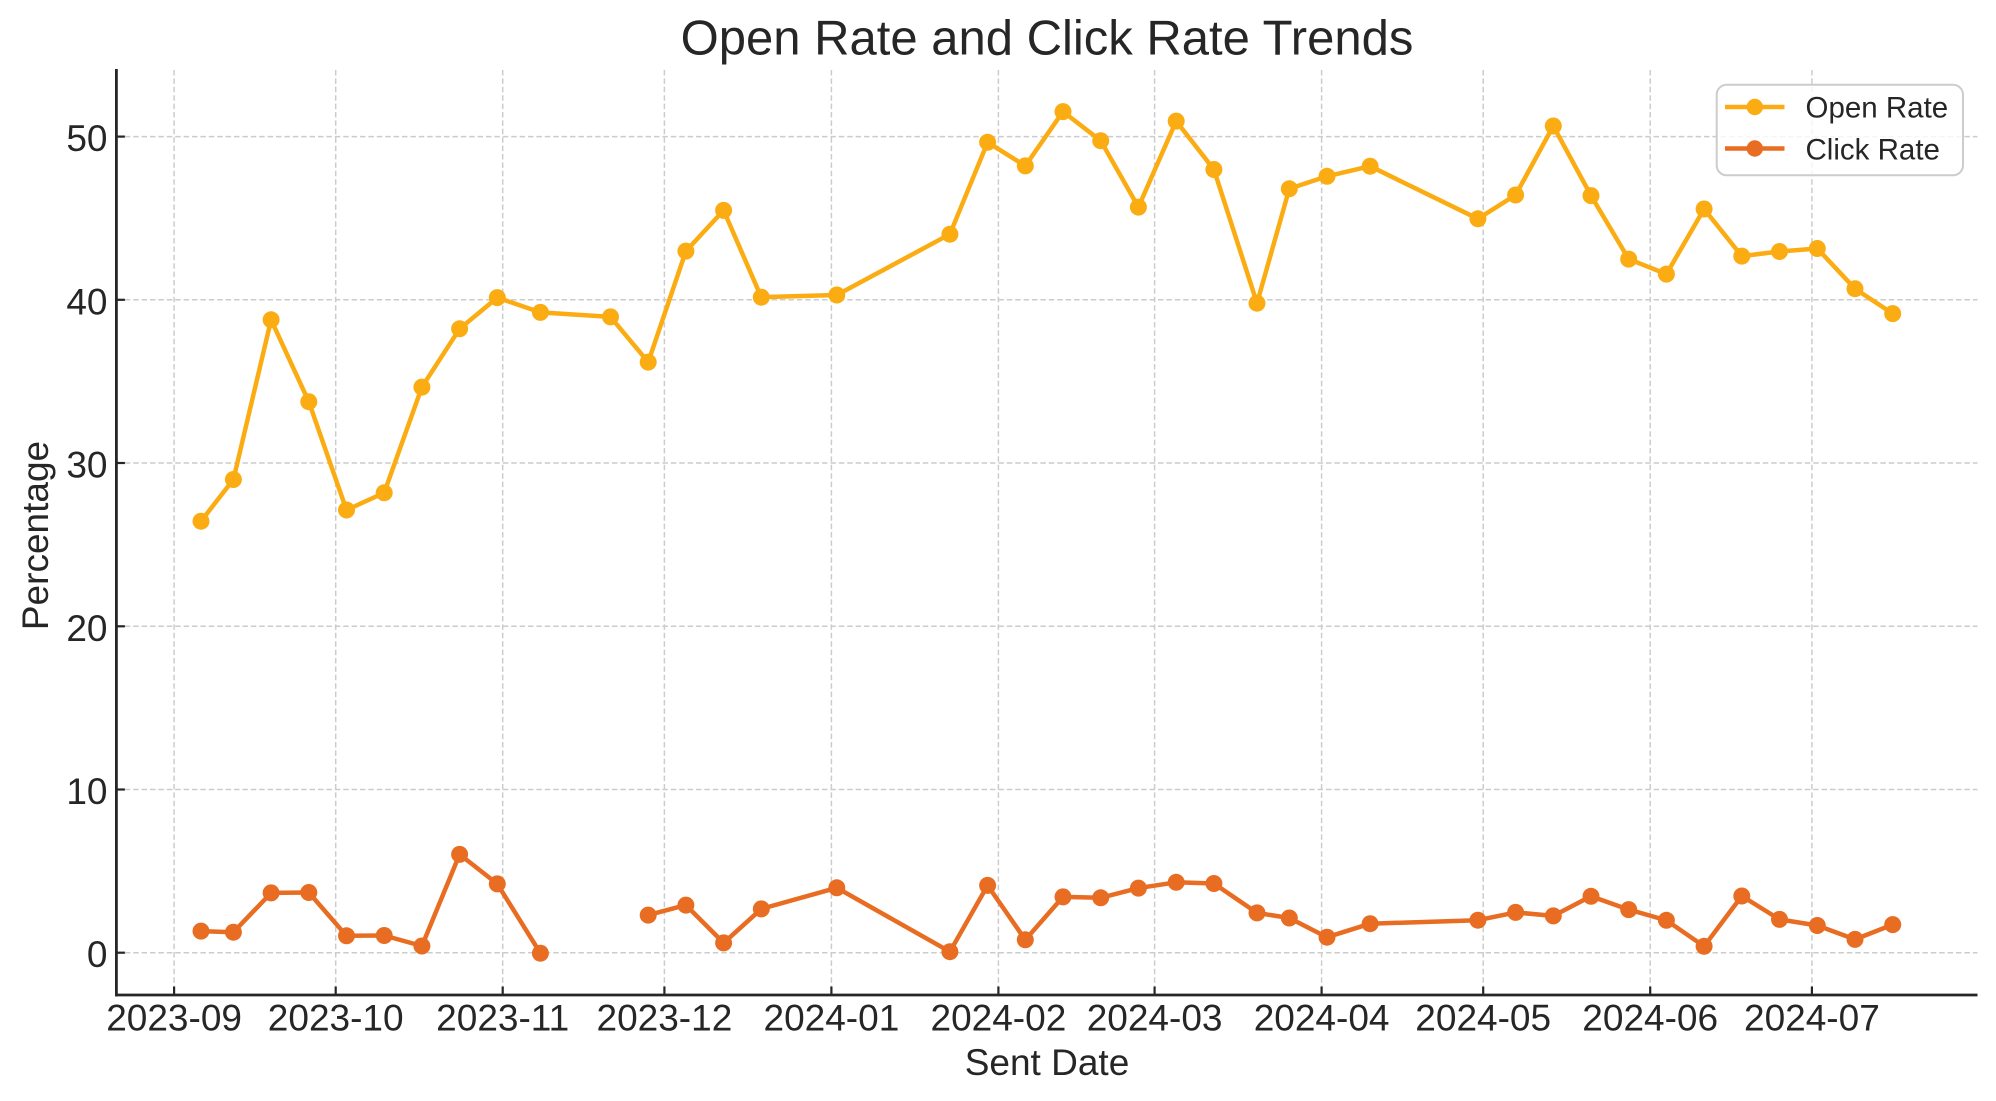 The height and width of the screenshot is (1101, 1996). What do you see at coordinates (832, 1018) in the screenshot?
I see `svg-text: 2024-01` at bounding box center [832, 1018].